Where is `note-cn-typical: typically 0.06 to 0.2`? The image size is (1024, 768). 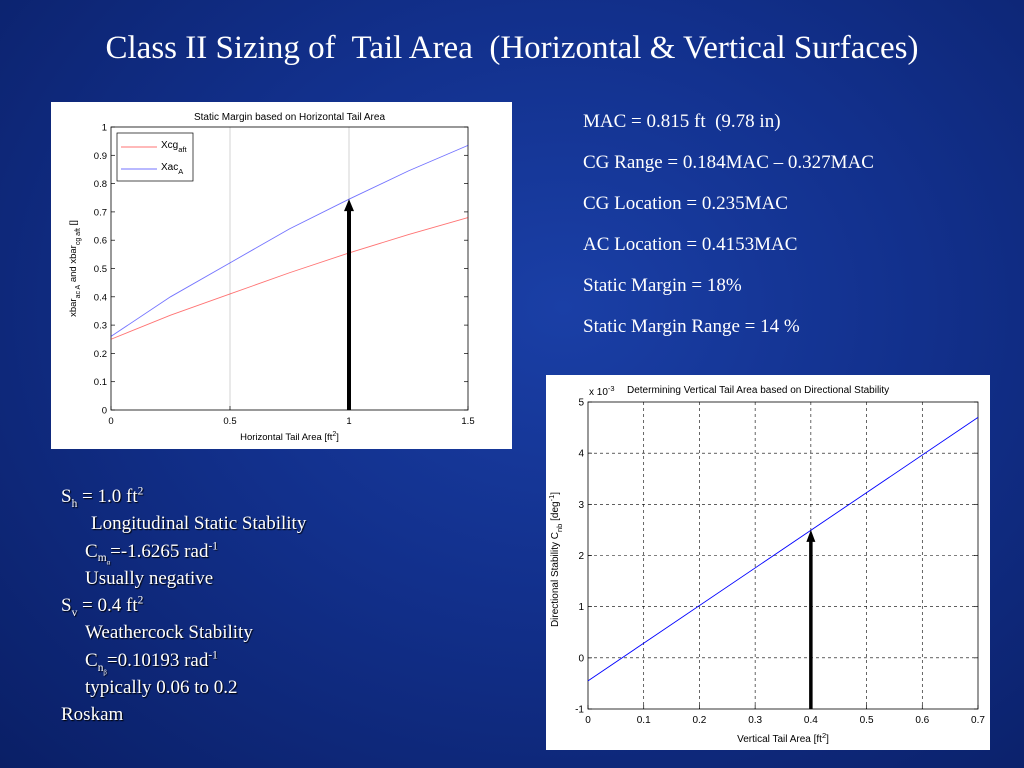
note-cn-typical: typically 0.06 to 0.2 is located at coordinates (161, 688).